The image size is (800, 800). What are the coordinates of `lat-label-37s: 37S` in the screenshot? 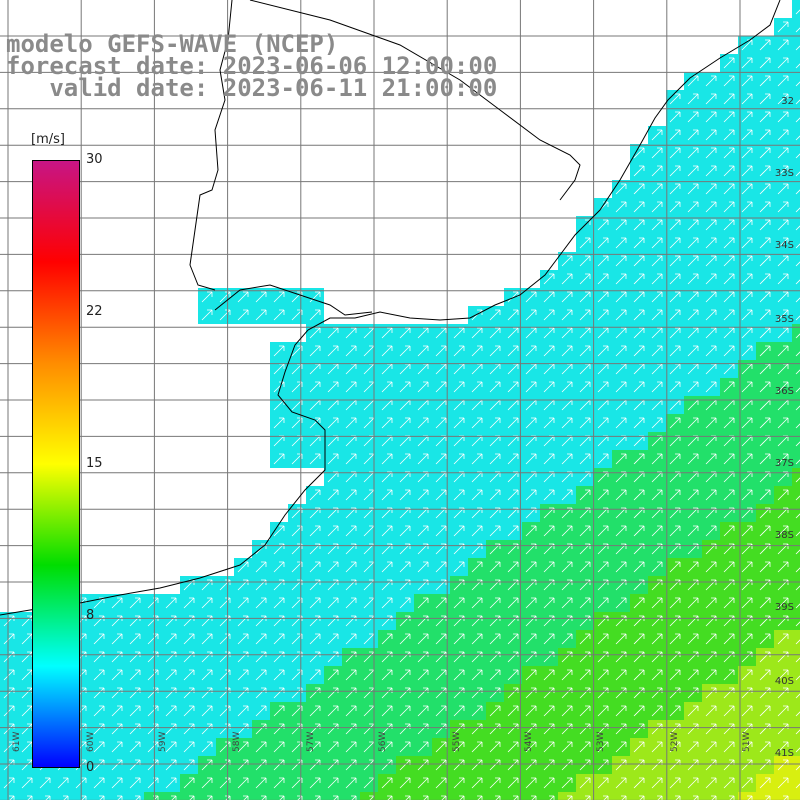 It's located at (784, 463).